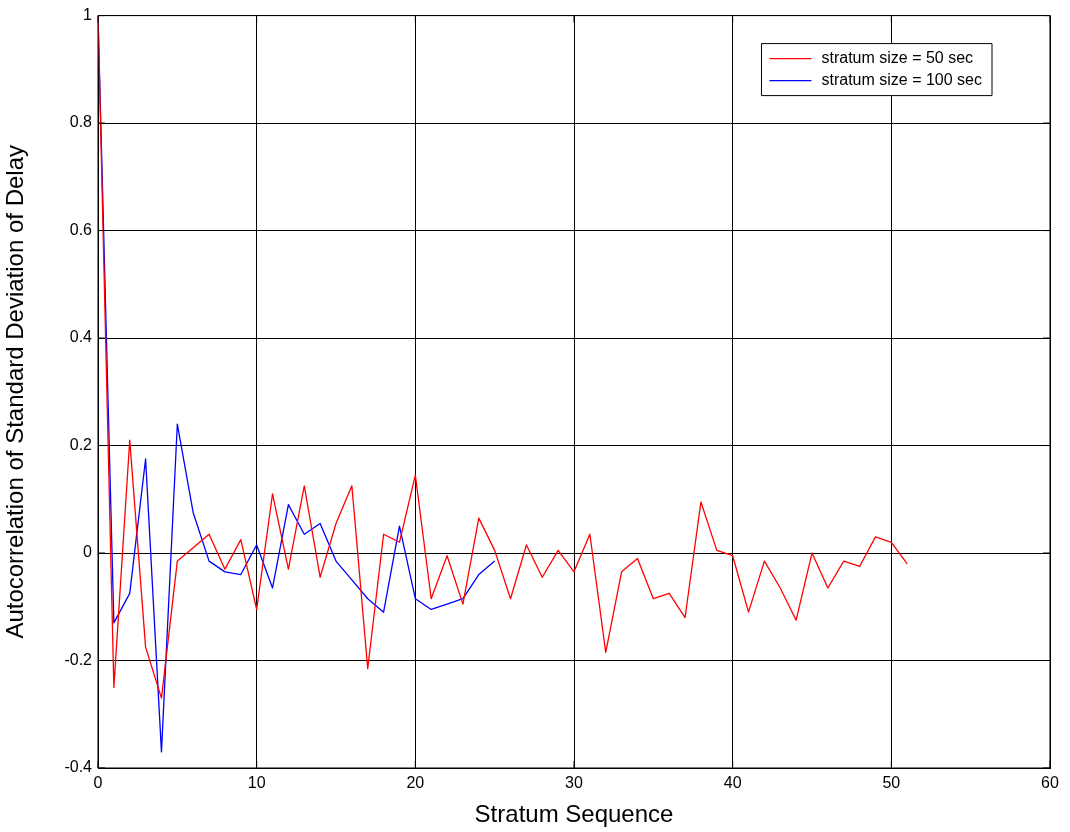  I want to click on y-tick-label: 0.6, so click(81, 229).